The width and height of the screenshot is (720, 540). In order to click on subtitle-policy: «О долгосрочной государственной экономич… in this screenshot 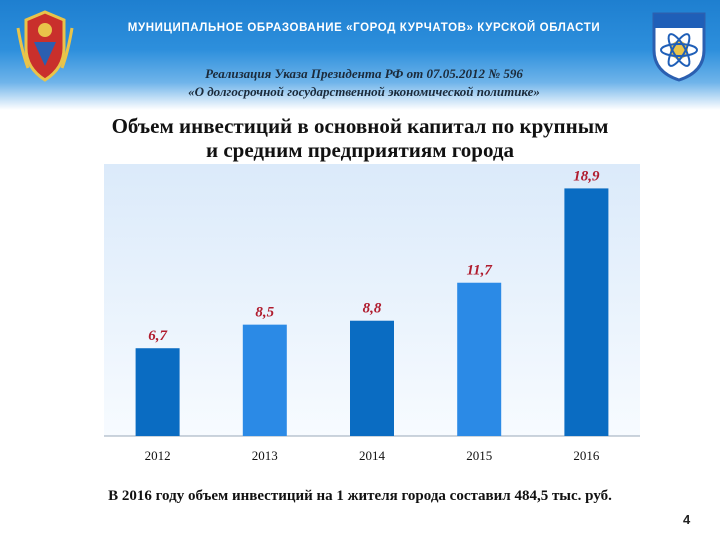, I will do `click(364, 91)`.